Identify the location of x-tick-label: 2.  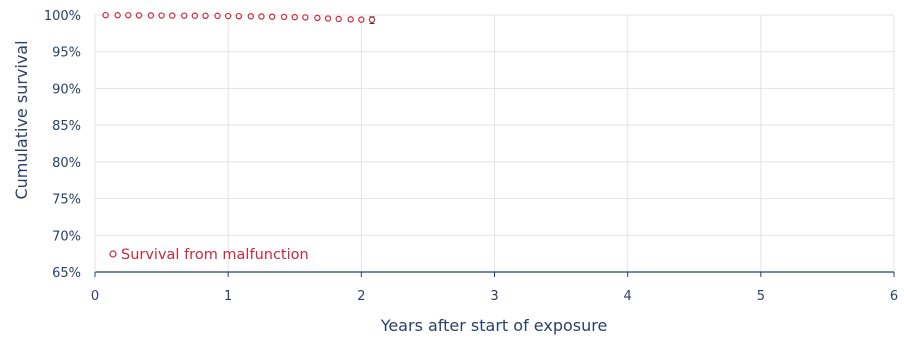
(361, 296).